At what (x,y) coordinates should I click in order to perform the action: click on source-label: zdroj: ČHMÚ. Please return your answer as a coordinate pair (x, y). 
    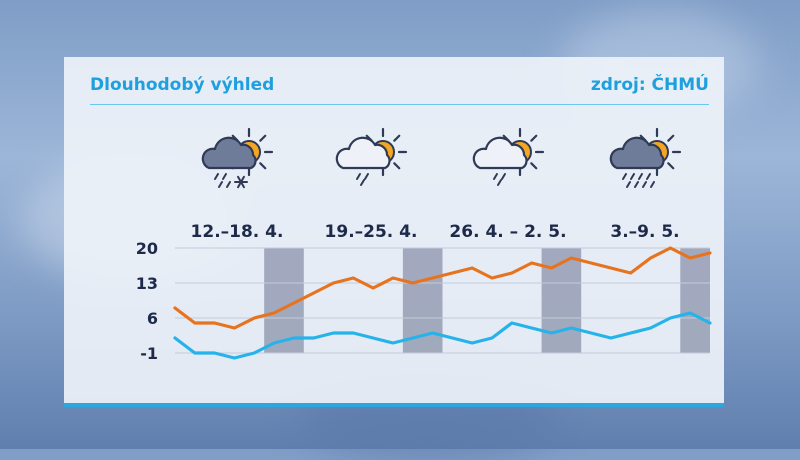
    Looking at the image, I should click on (649, 85).